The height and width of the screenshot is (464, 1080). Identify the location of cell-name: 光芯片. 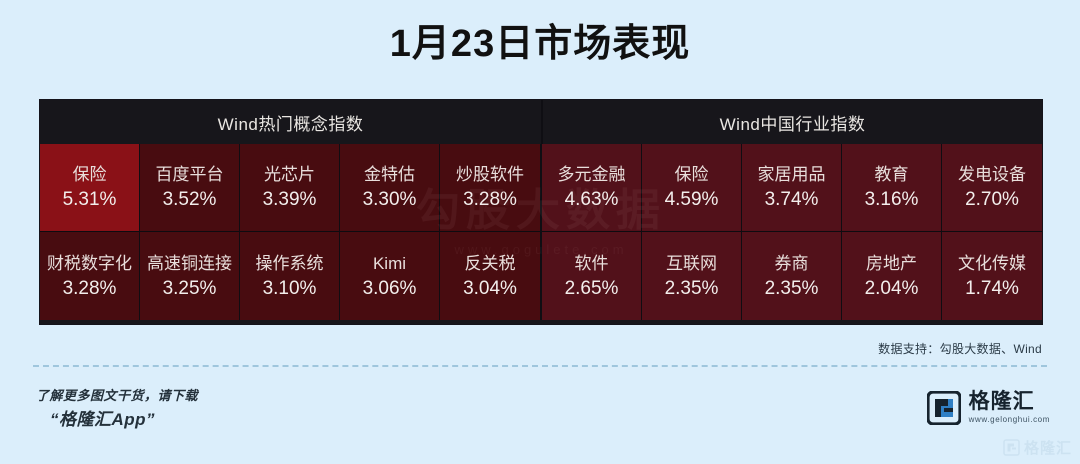
(289, 174).